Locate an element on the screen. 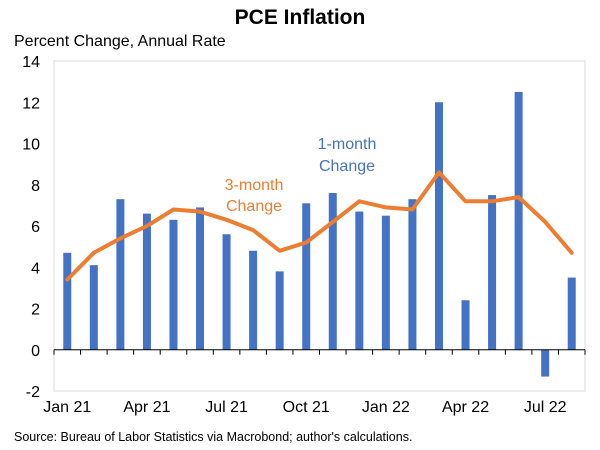 Image resolution: width=600 pixels, height=450 pixels. x-tick-label: Jan 22 is located at coordinates (386, 407).